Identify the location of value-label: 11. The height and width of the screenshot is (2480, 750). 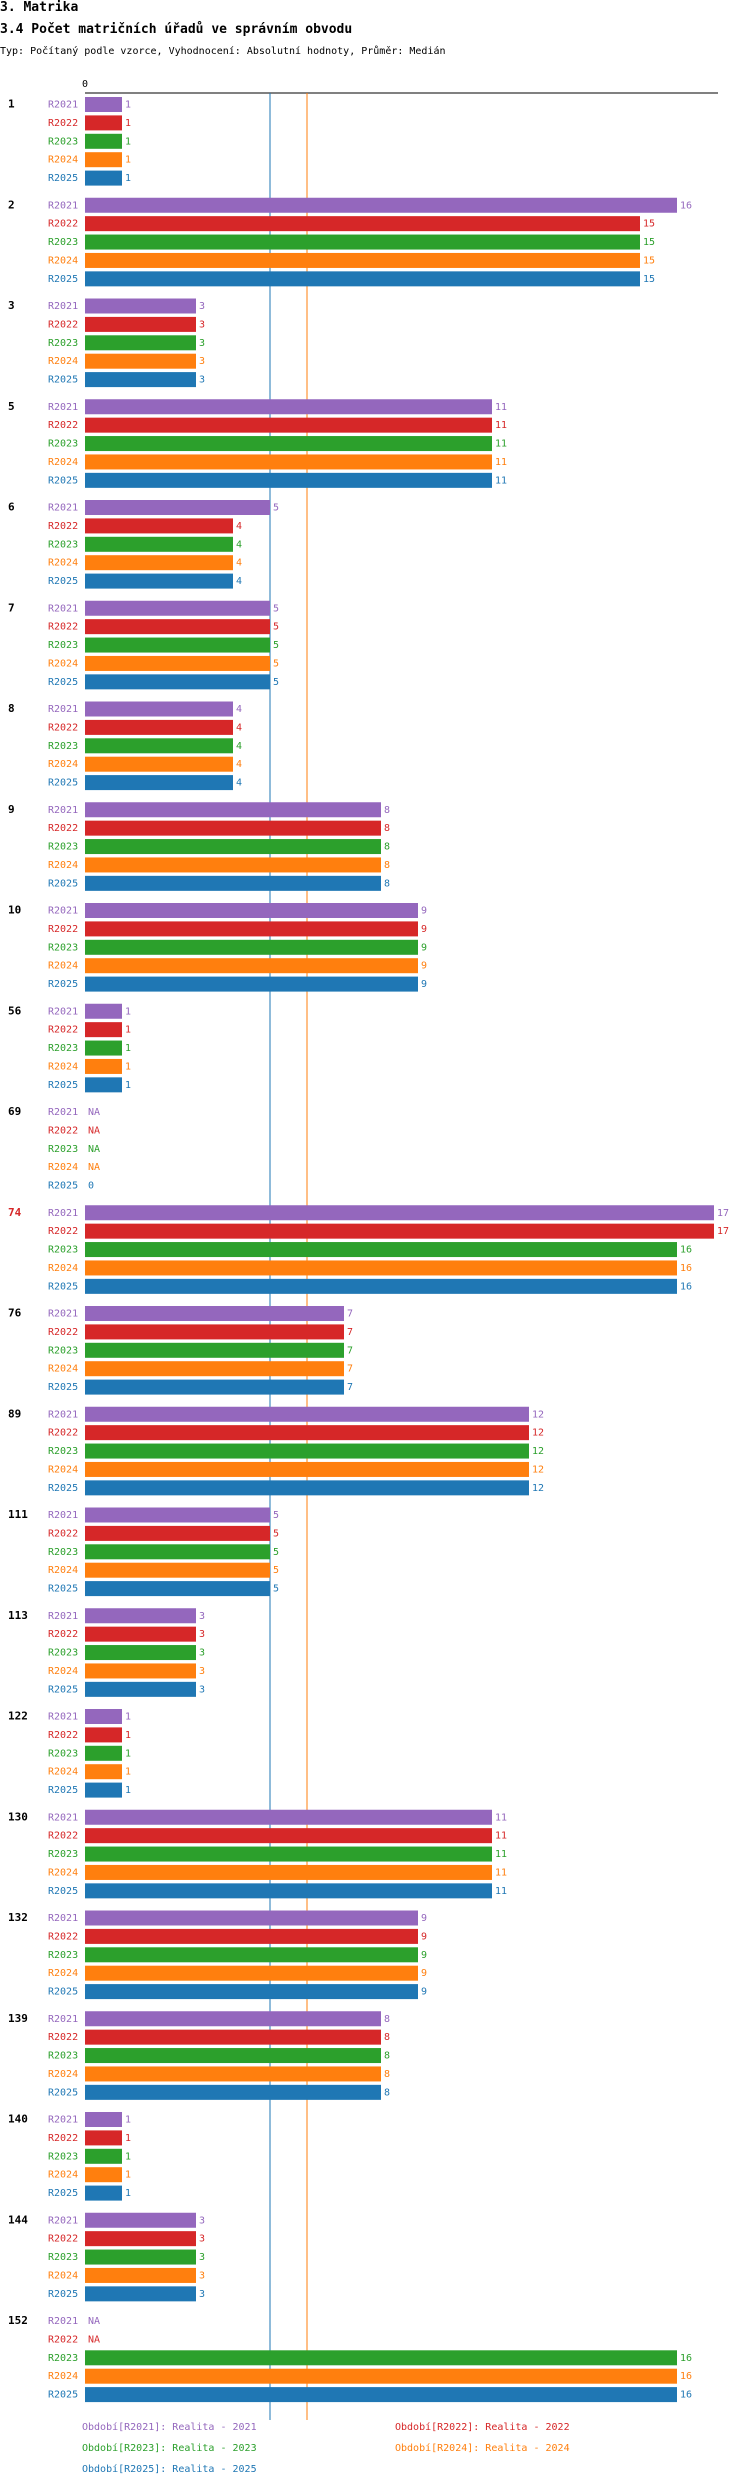
(501, 407).